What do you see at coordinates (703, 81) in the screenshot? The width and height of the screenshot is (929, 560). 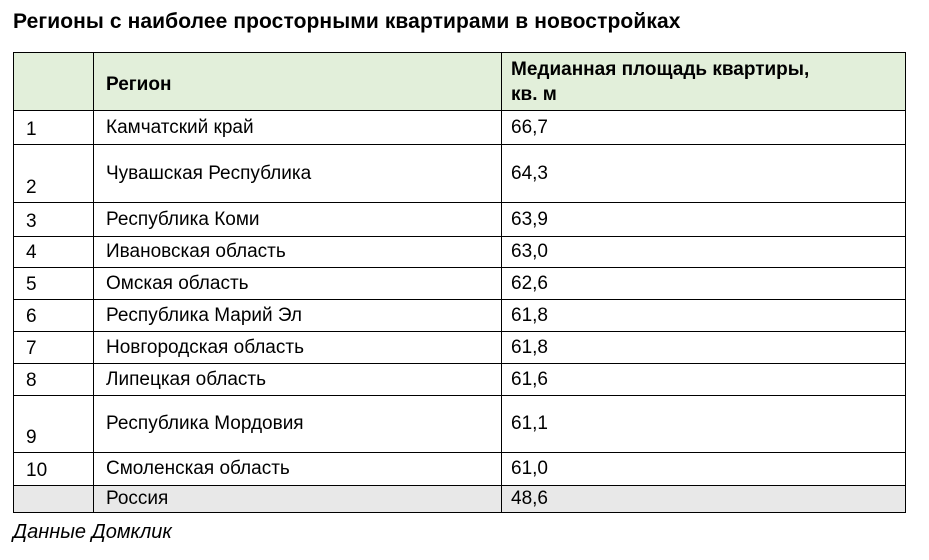 I see `header-value-cell: Медианная площадь квартиры, кв. м` at bounding box center [703, 81].